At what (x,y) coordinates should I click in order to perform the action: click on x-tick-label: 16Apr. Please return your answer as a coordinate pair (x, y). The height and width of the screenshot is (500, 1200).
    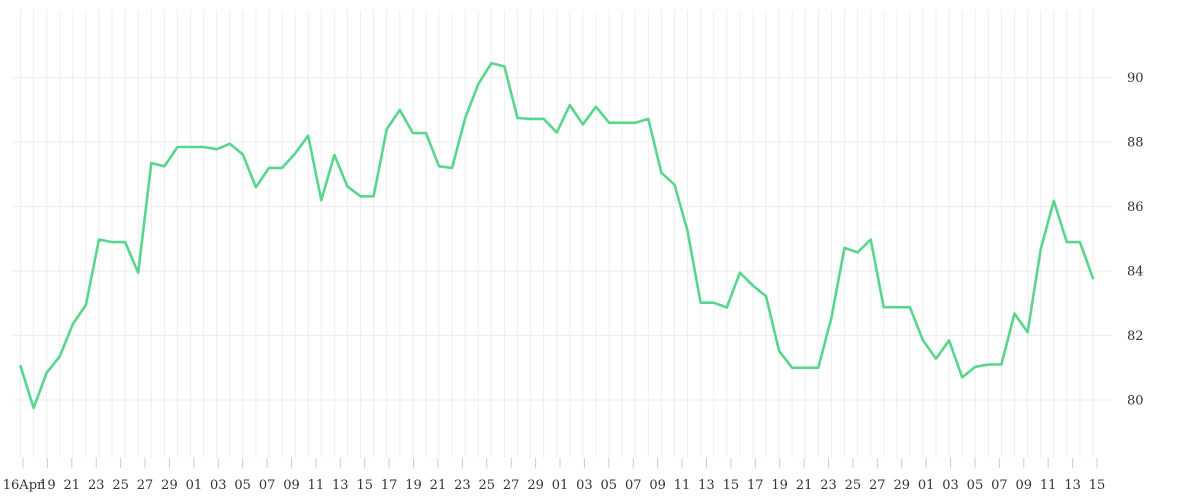
    Looking at the image, I should click on (23, 485).